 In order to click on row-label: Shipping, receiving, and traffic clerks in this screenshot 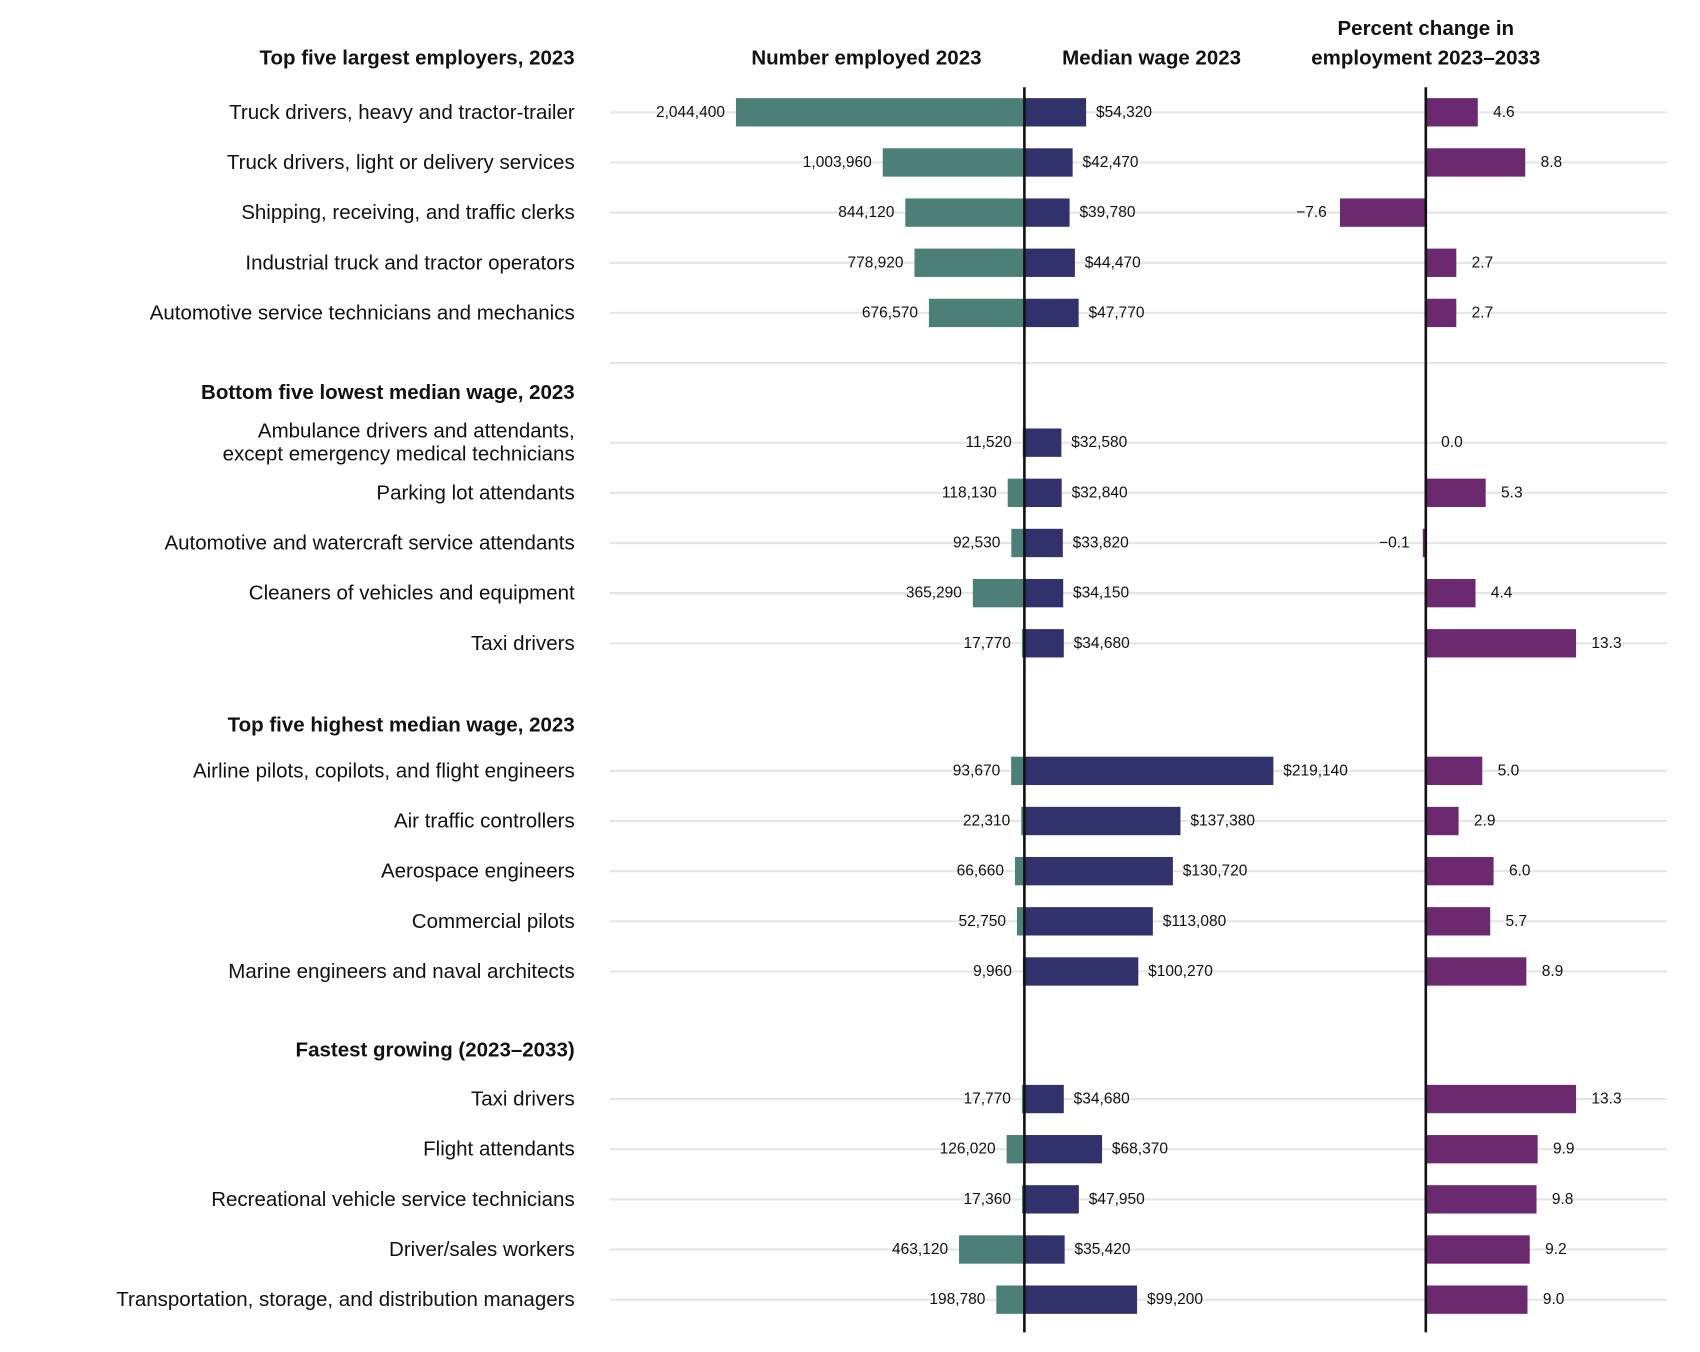, I will do `click(408, 212)`.